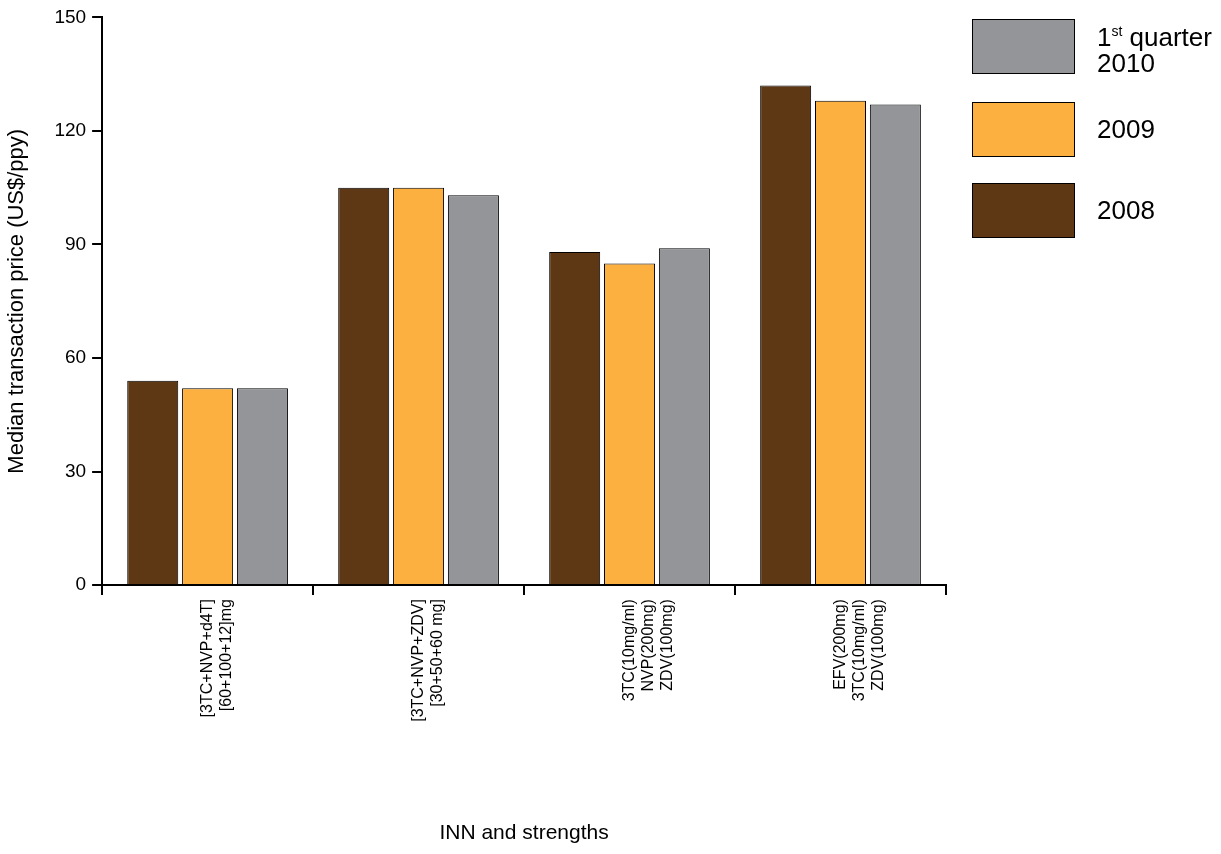 The width and height of the screenshot is (1221, 854). I want to click on y-tick-label: 60, so click(75, 357).